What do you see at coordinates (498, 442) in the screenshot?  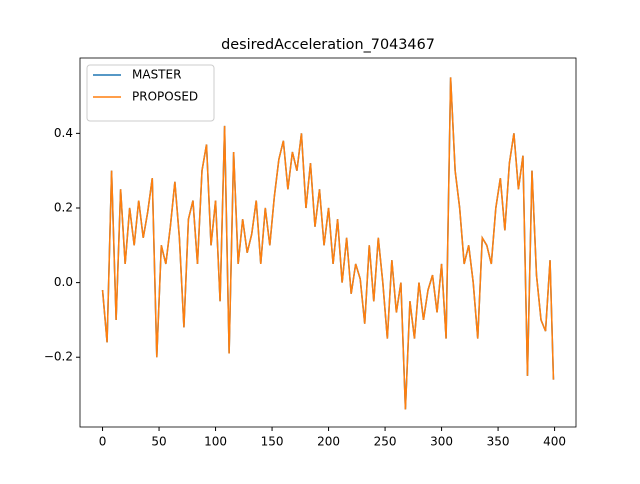 I see `x-tick-label: 350` at bounding box center [498, 442].